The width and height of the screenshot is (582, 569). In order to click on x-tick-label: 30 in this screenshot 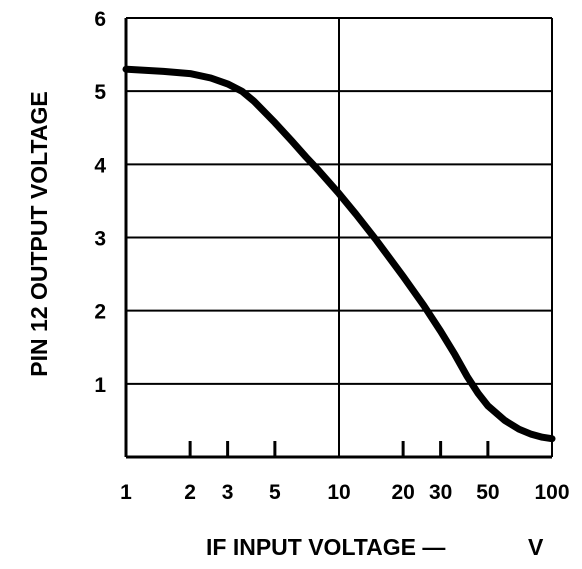, I will do `click(440, 492)`.